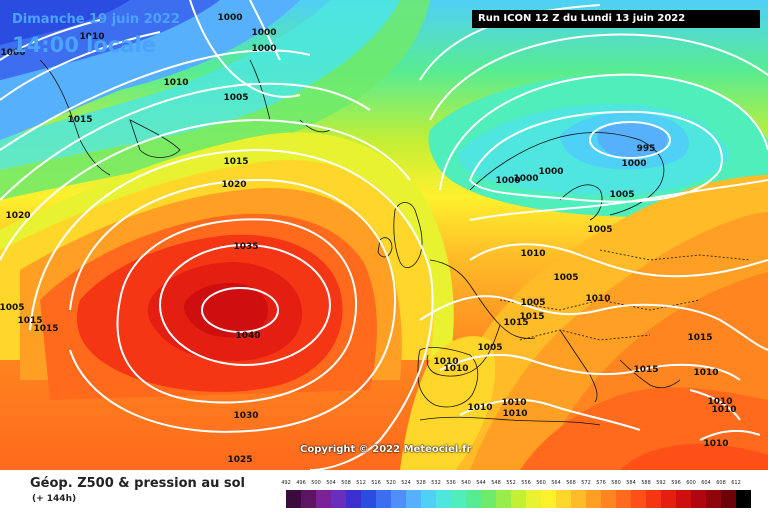 This screenshot has height=512, width=768. I want to click on legend-level-label: 516, so click(376, 483).